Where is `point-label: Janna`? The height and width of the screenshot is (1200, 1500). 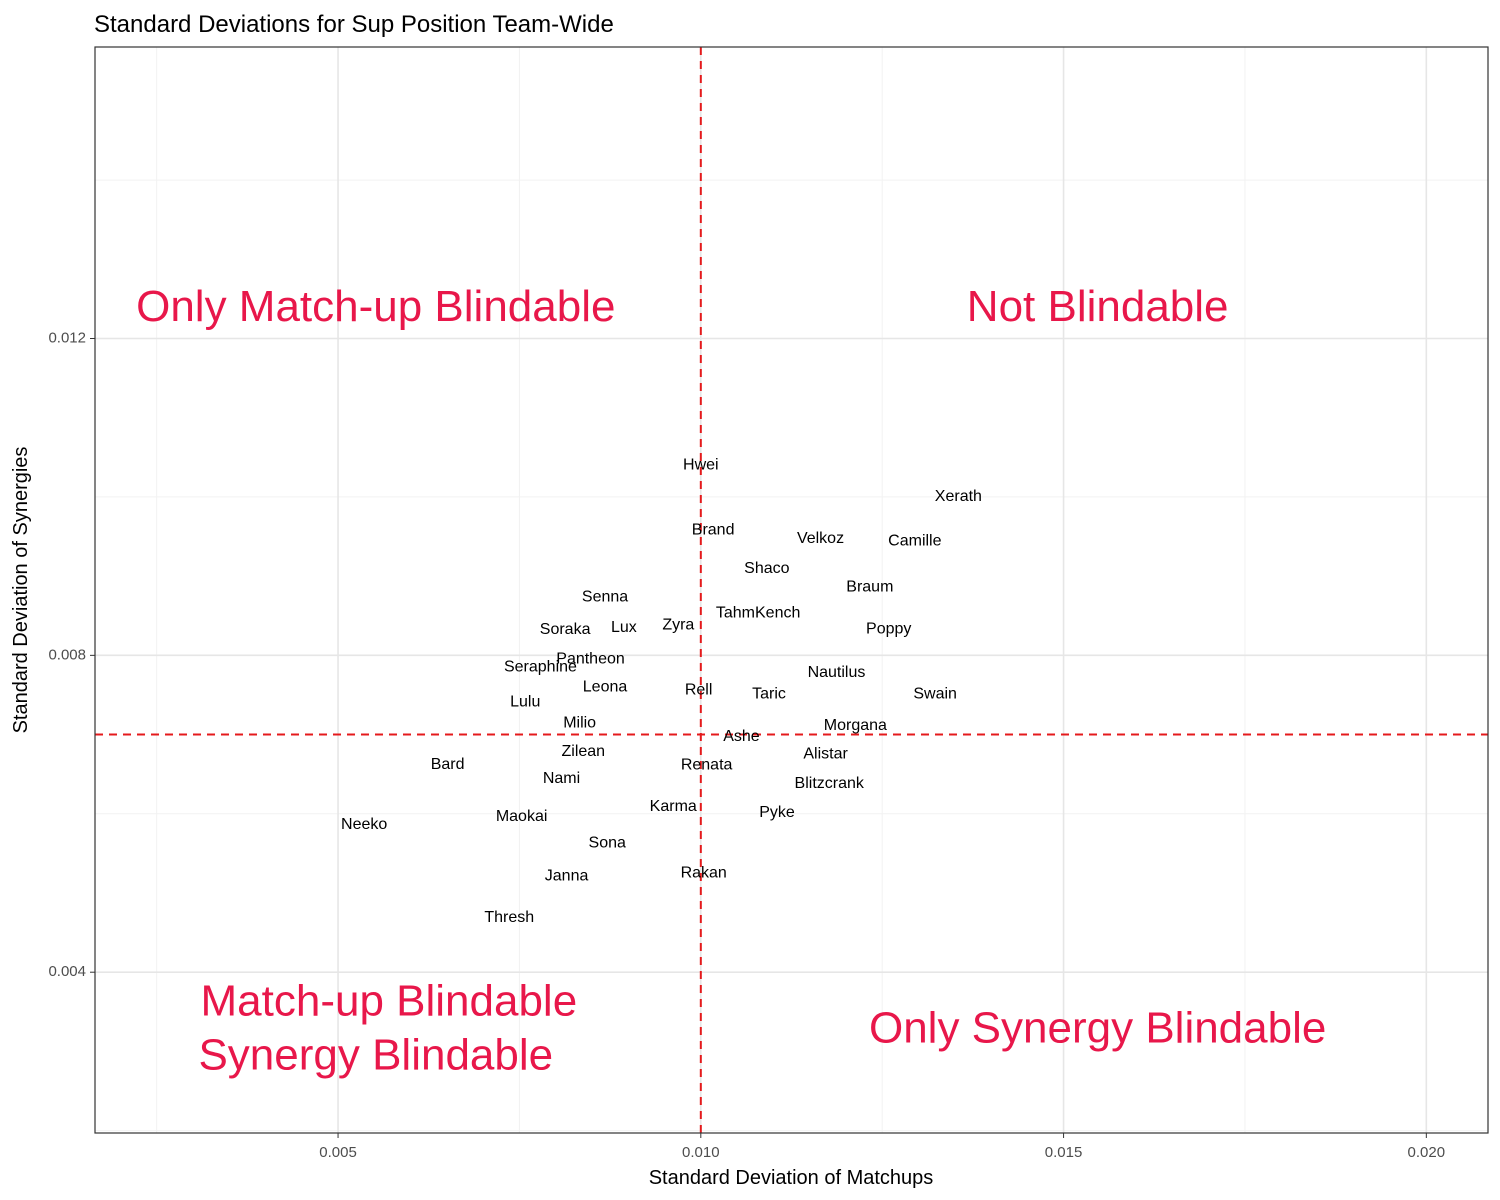 point-label: Janna is located at coordinates (567, 876).